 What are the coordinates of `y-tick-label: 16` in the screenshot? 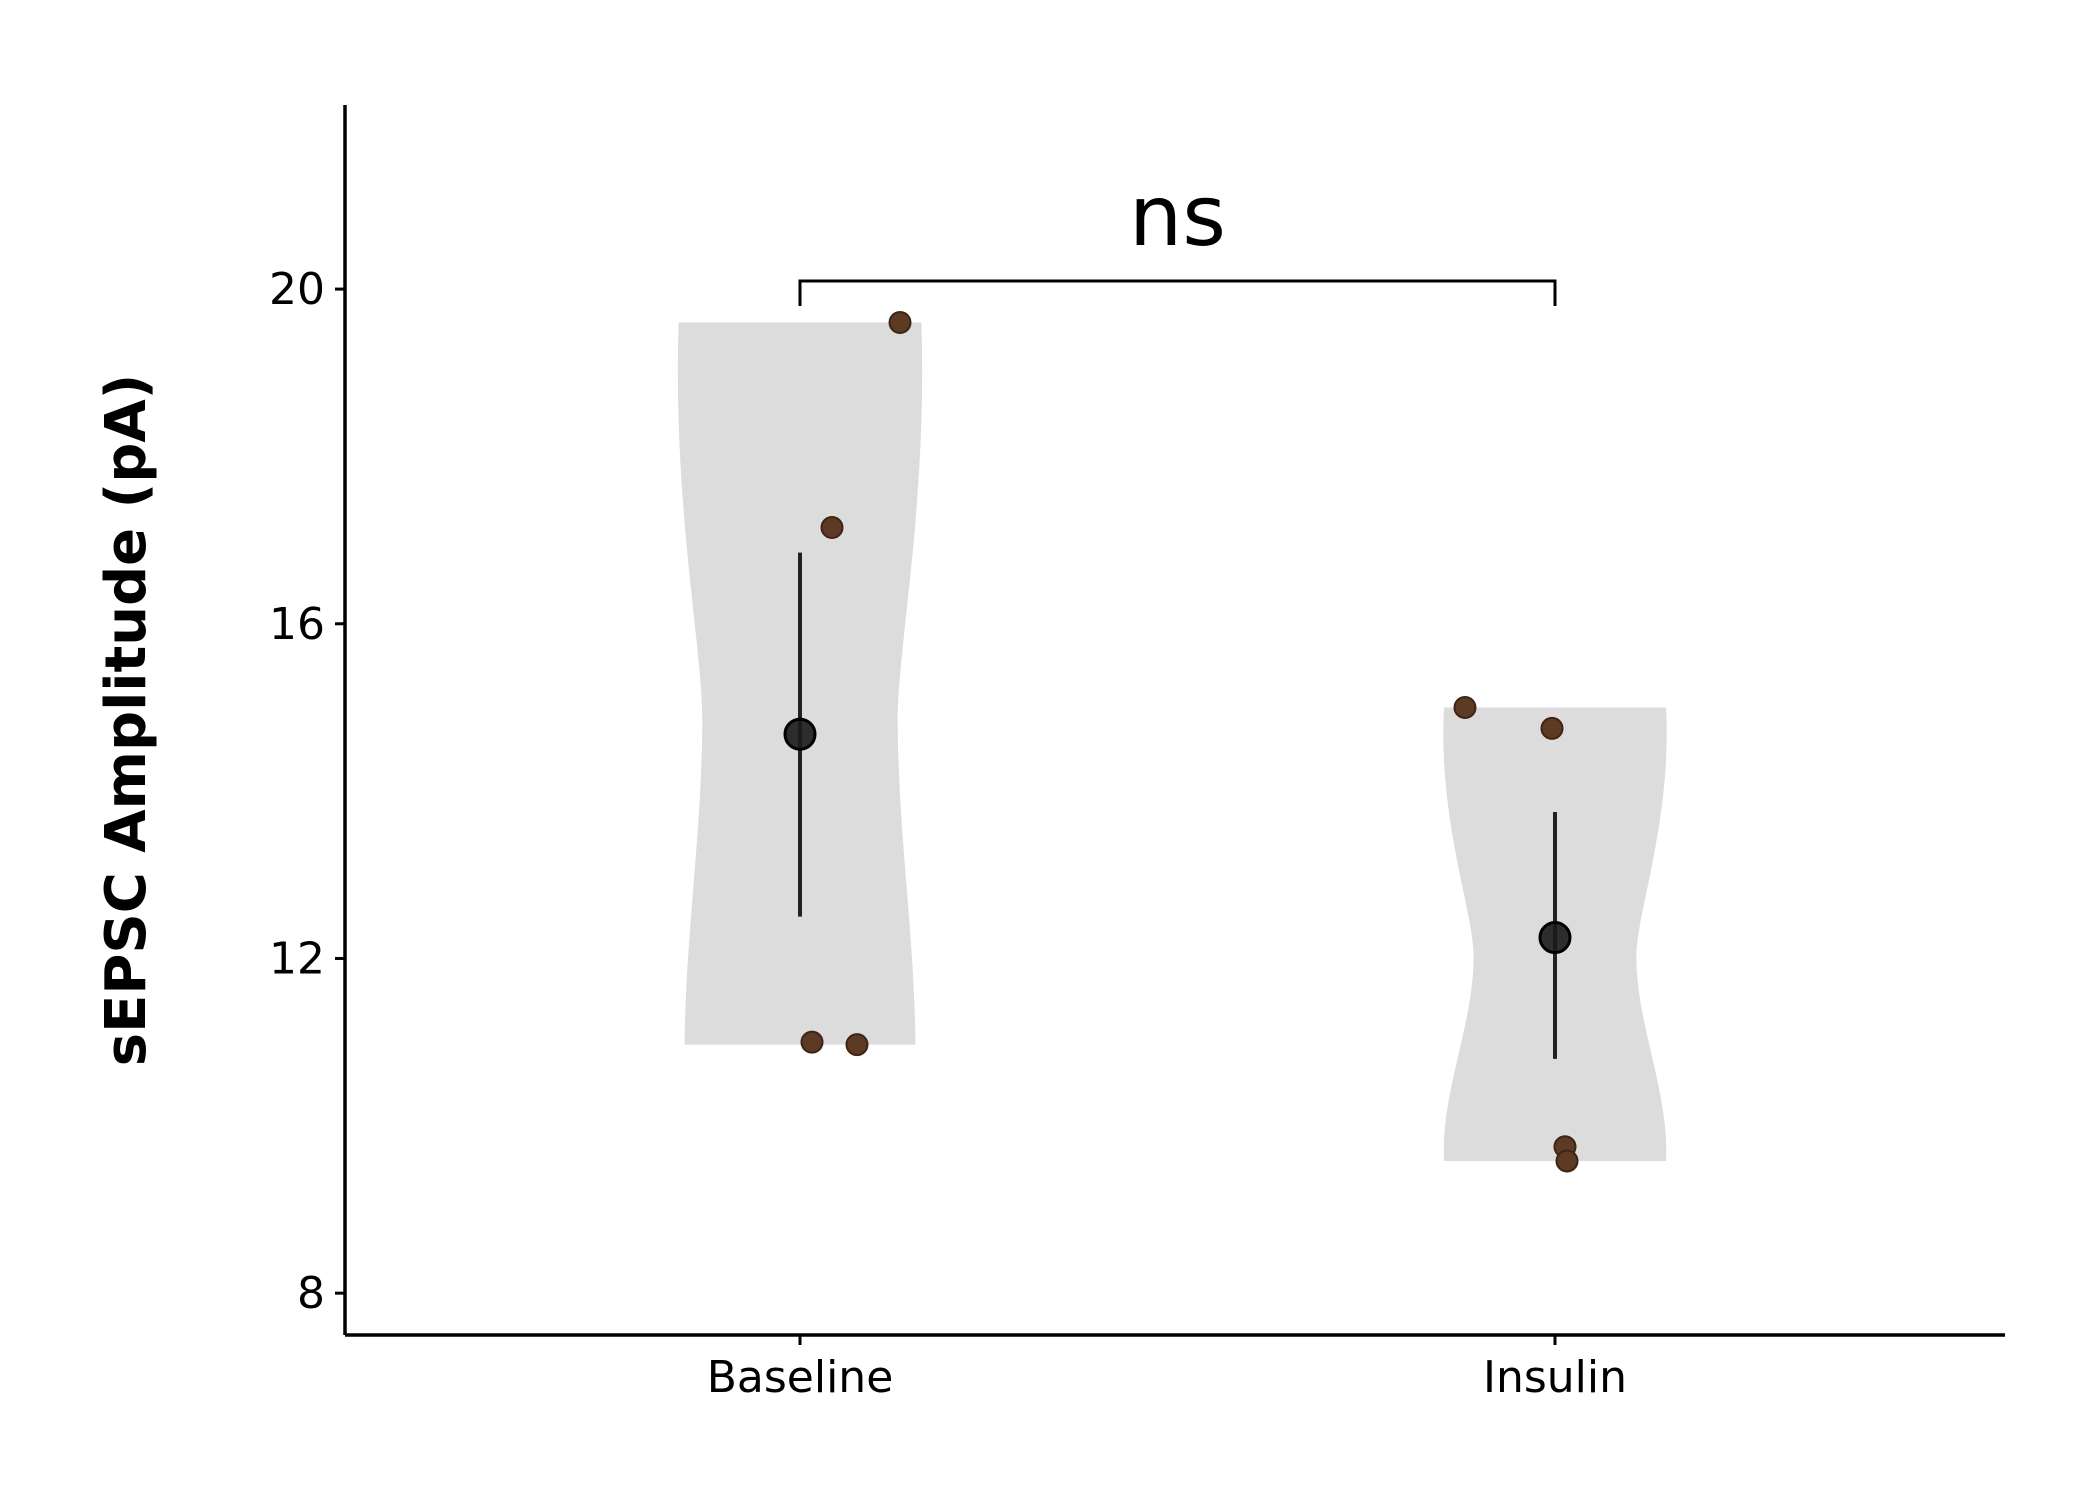 It's located at (297, 624).